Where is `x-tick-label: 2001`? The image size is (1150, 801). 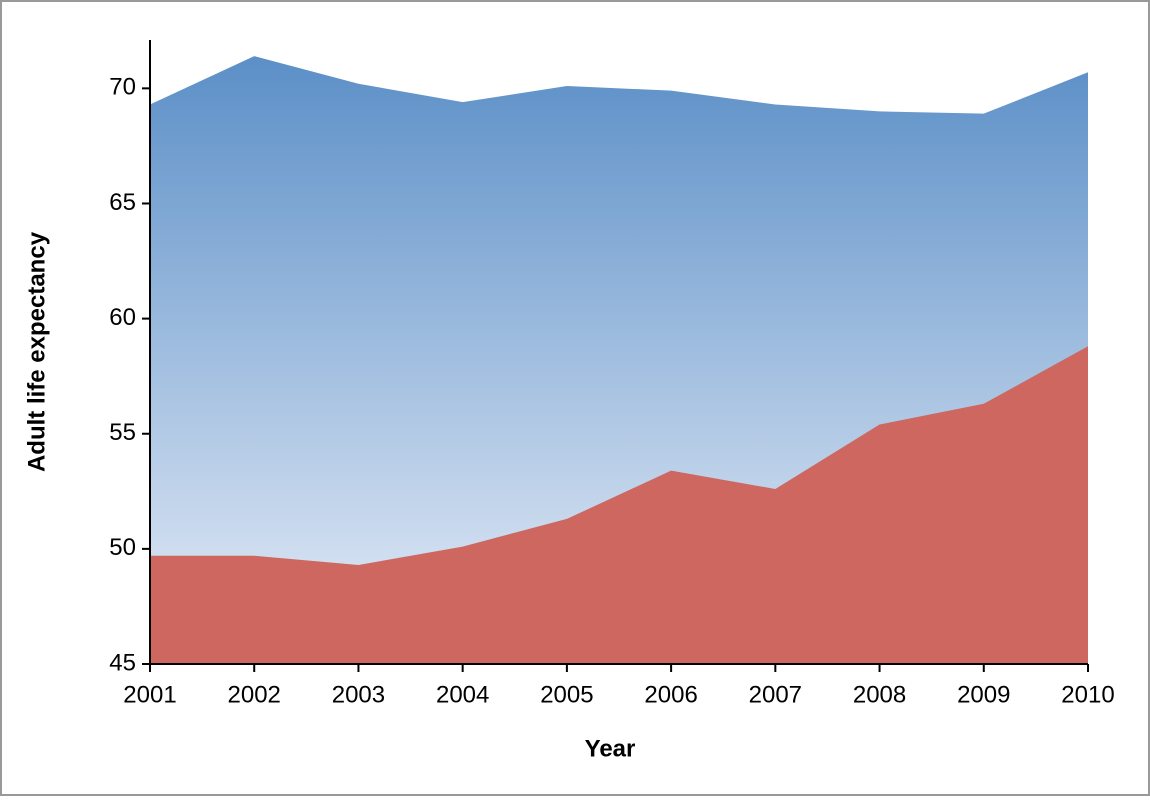 x-tick-label: 2001 is located at coordinates (149, 694).